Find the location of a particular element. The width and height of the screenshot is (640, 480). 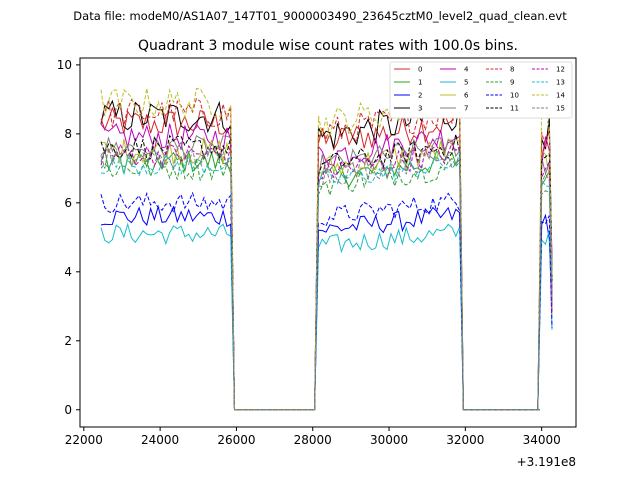

x-tick-label: 28000 is located at coordinates (313, 440).